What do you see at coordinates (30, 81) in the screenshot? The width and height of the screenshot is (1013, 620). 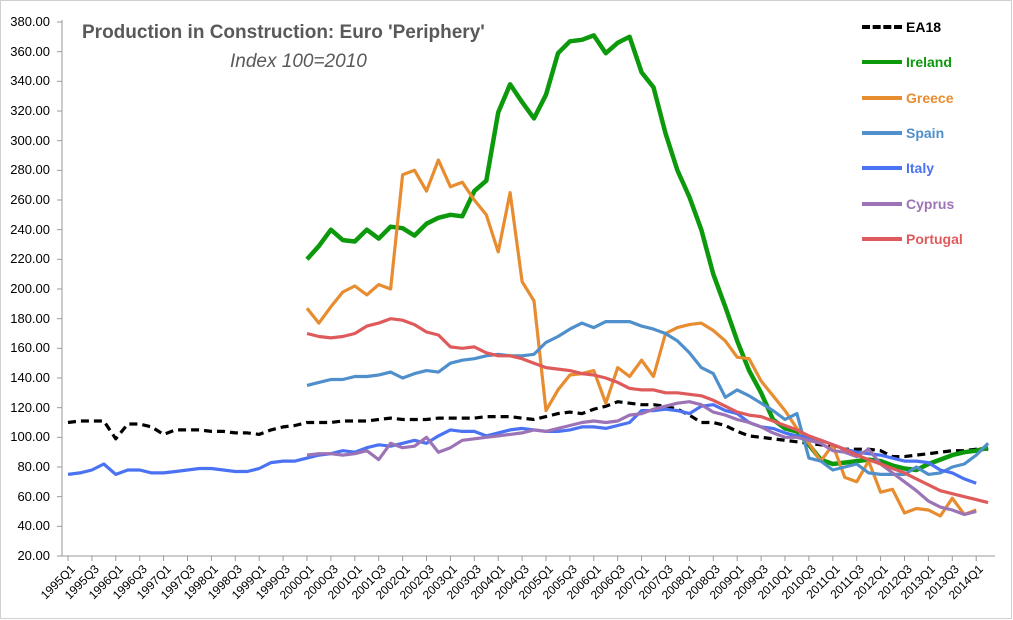 I see `y-tick-label: 340.00` at bounding box center [30, 81].